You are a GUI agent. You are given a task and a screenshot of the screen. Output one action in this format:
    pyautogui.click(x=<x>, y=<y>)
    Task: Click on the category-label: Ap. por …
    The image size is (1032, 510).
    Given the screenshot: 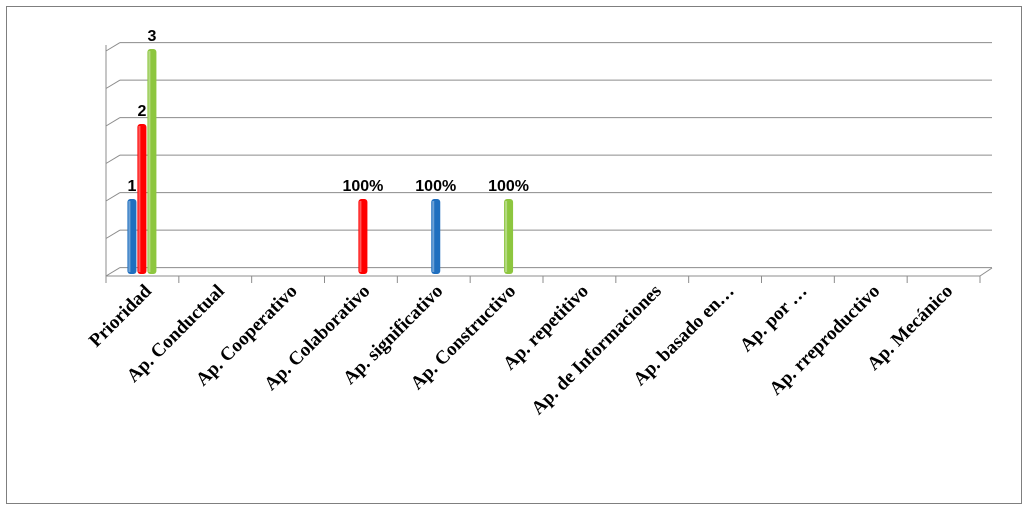 What is the action you would take?
    pyautogui.click(x=773, y=318)
    